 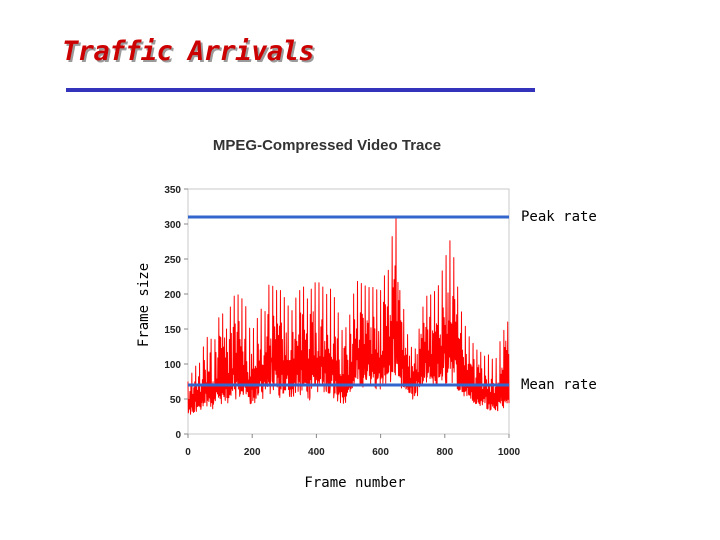 I want to click on x-axis-ticks: 0 200 400 600 800 1000, so click(x=353, y=446).